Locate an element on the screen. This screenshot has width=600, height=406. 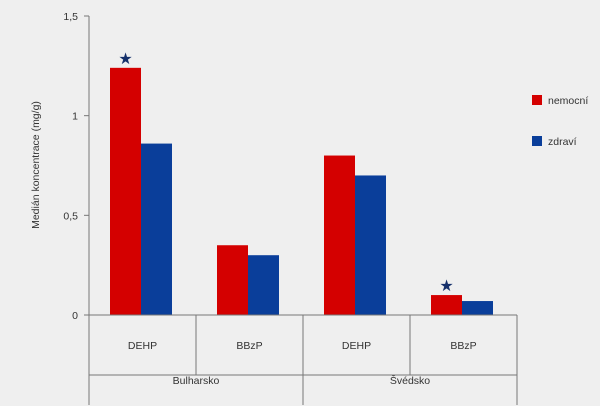
x-group-label: Švédsko is located at coordinates (410, 380).